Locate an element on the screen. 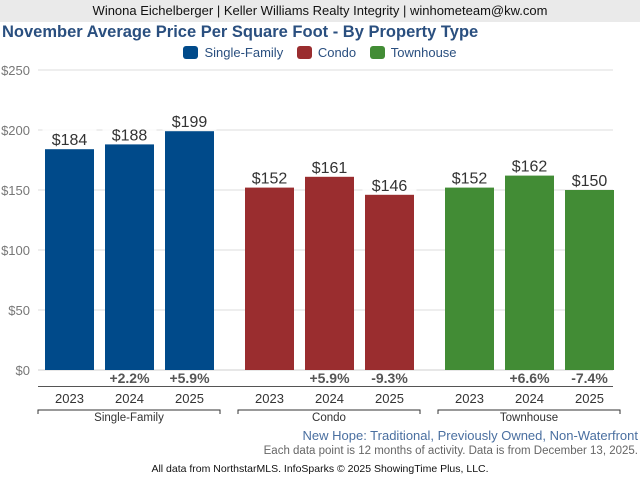  bar-townhouse-2023 is located at coordinates (469, 278).